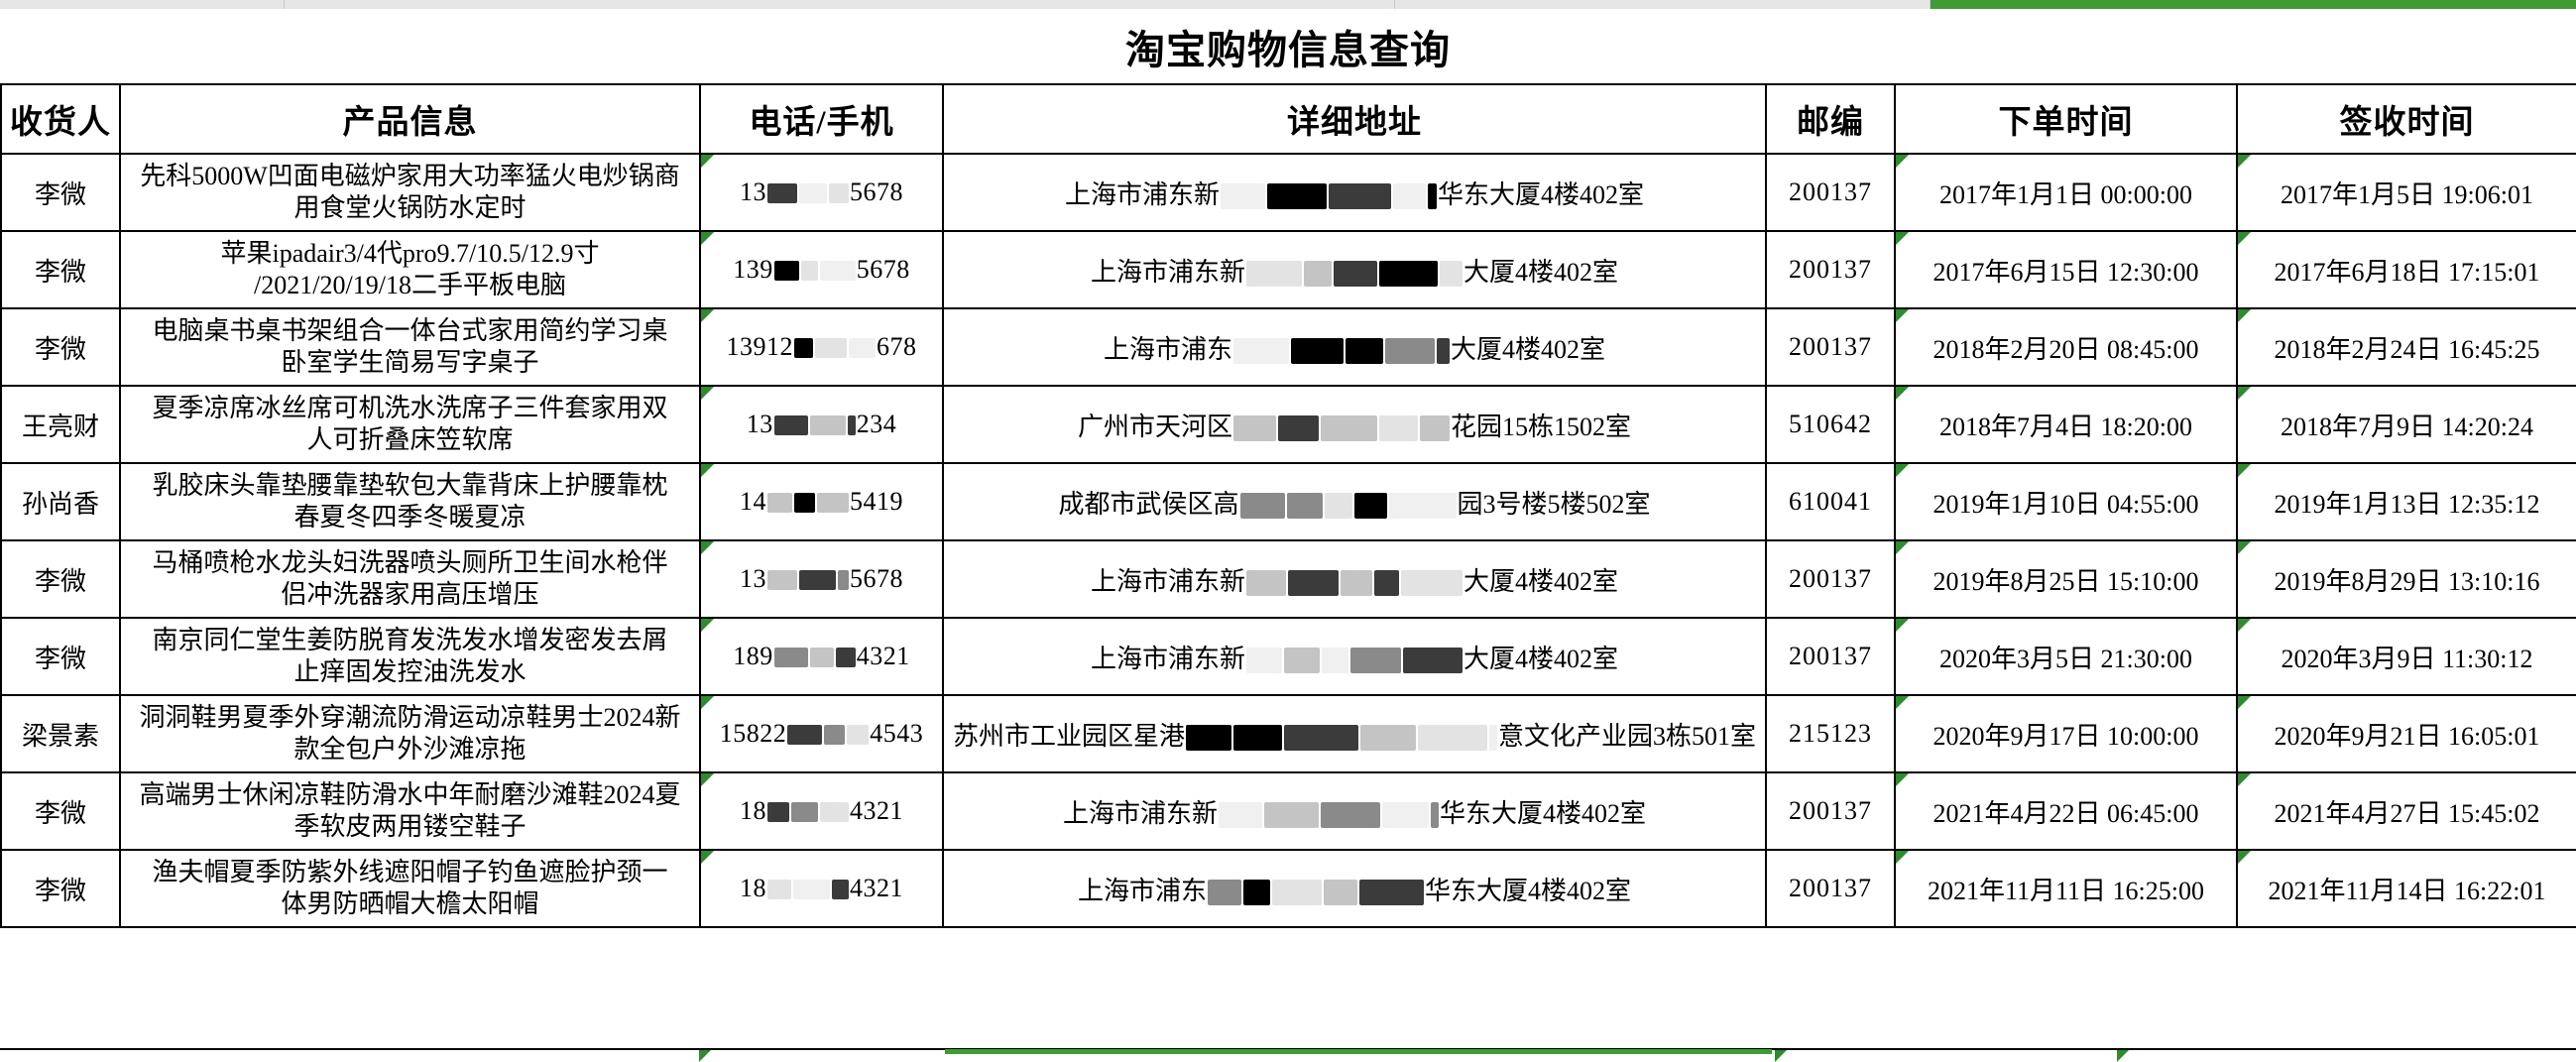  Describe the element at coordinates (2406, 579) in the screenshot. I see `cell-receipt-time: 2019年8月29日 13:10:16` at that location.